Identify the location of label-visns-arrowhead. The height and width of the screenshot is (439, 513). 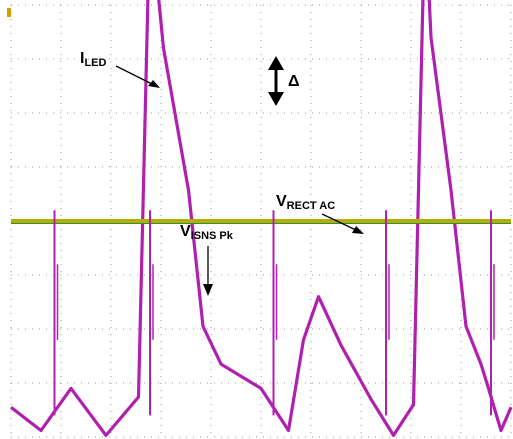
(208, 290).